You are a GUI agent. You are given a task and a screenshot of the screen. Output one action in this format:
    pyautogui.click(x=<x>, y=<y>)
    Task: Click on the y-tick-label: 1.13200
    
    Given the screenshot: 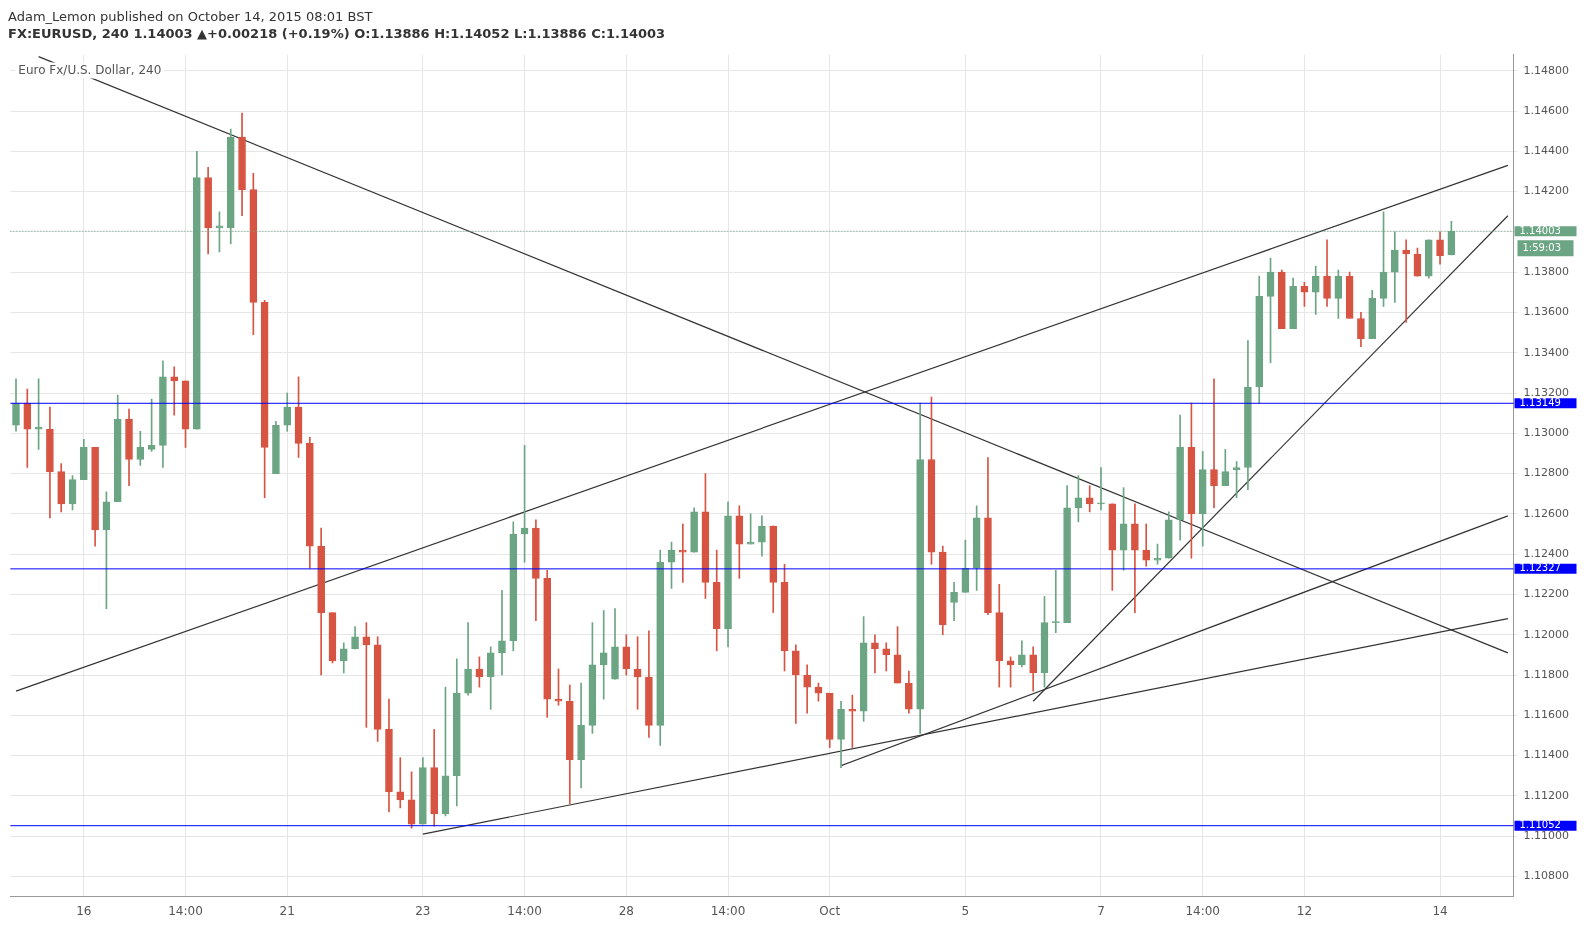 What is the action you would take?
    pyautogui.click(x=1546, y=392)
    